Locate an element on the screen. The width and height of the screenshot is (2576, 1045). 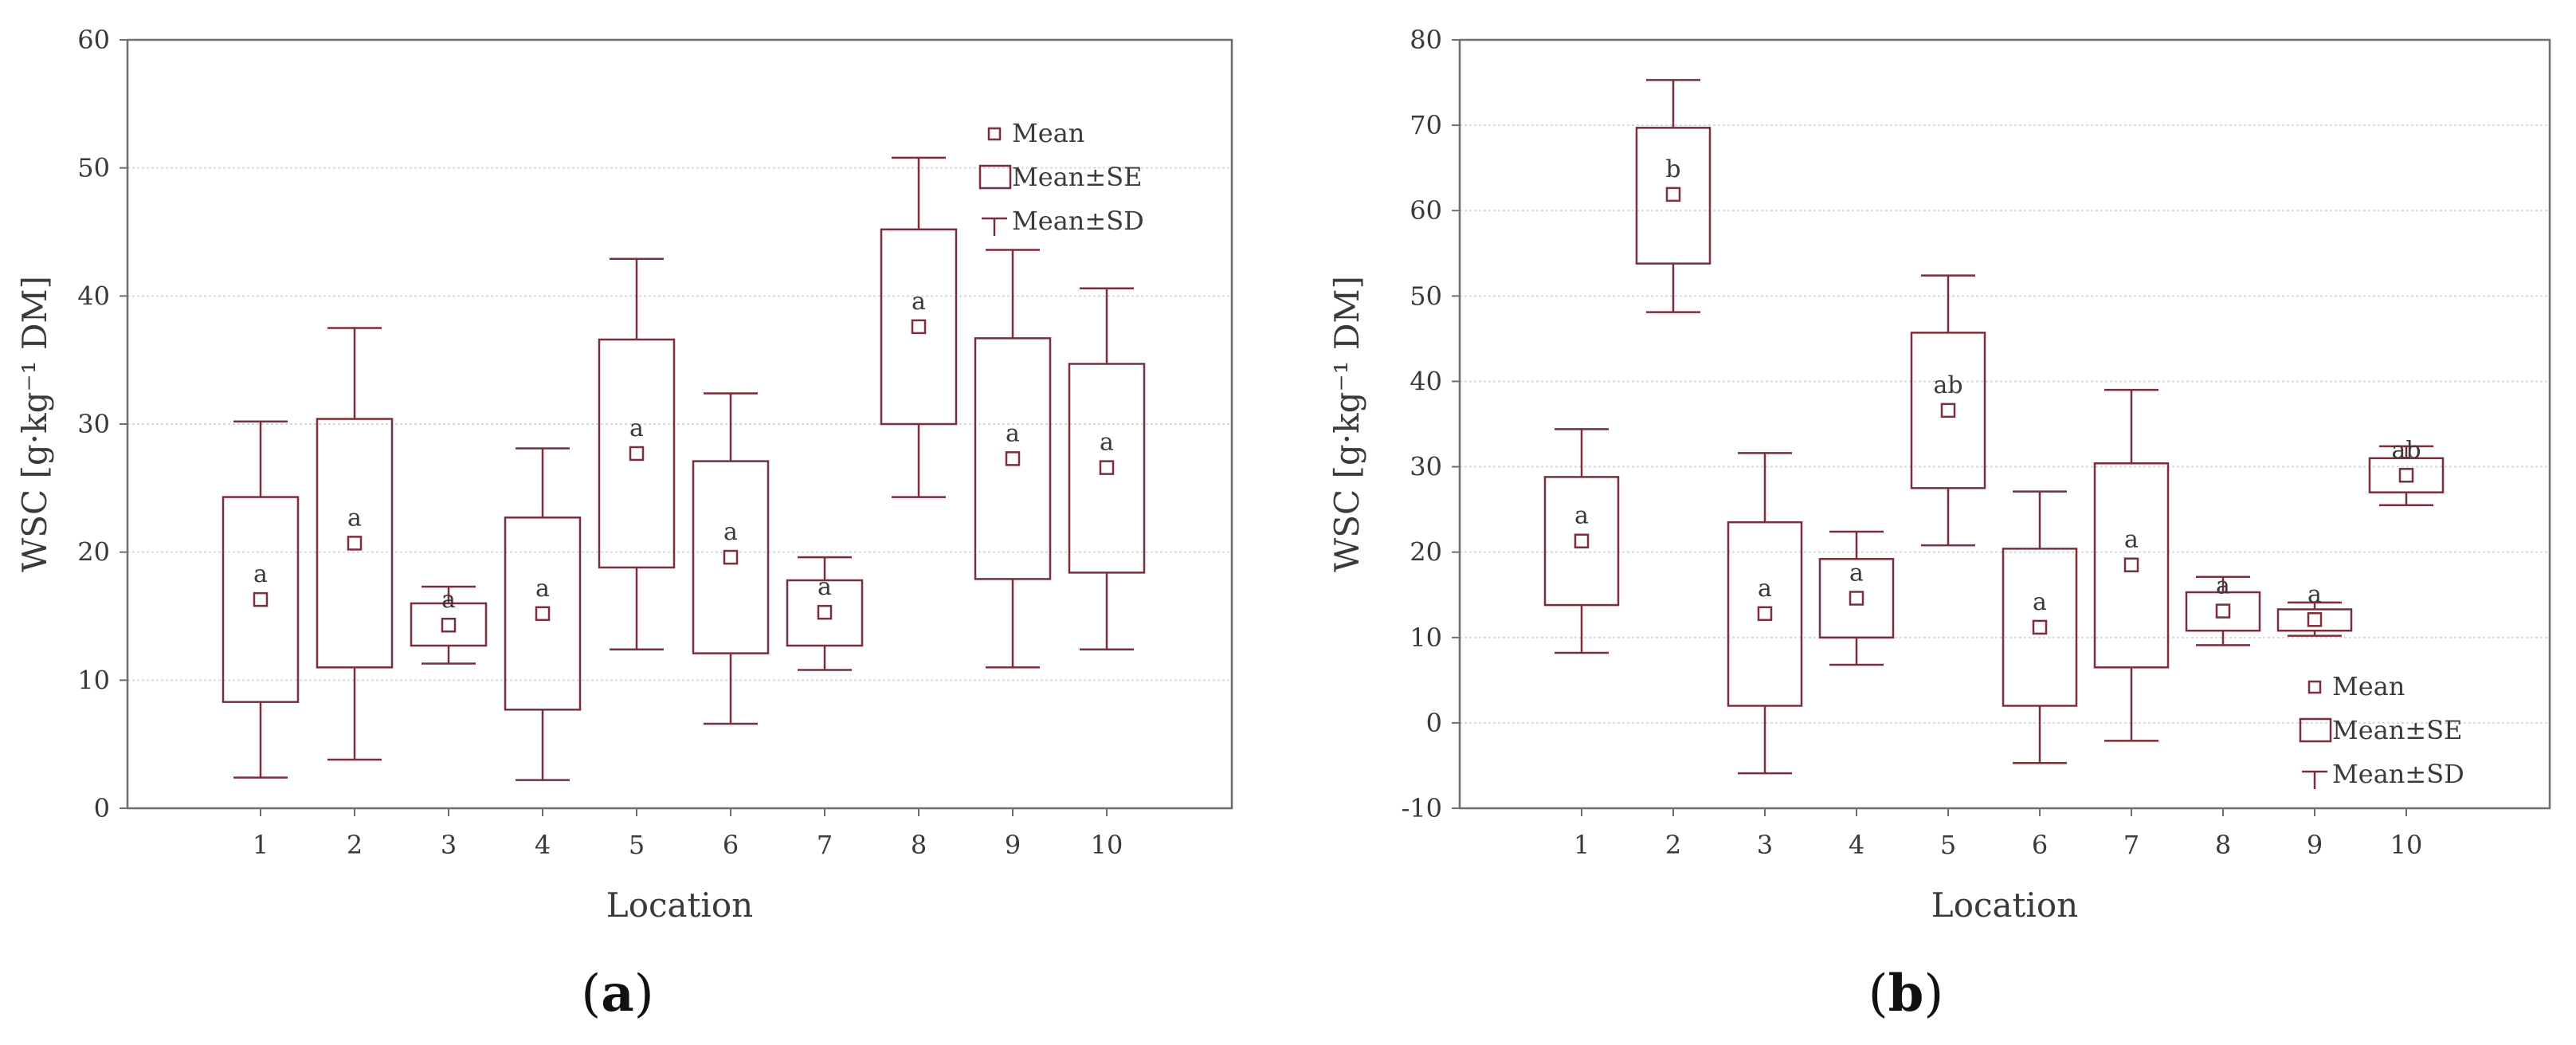
x-tick-label: 9 is located at coordinates (1013, 845).